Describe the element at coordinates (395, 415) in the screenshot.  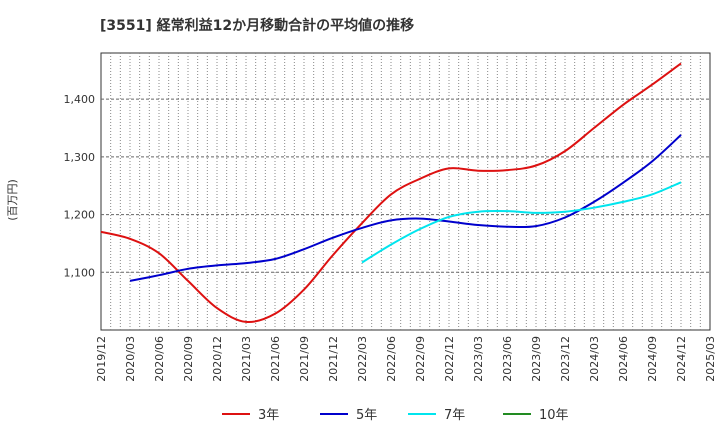
I see `legend: 3年 5年 7年 10年` at that location.